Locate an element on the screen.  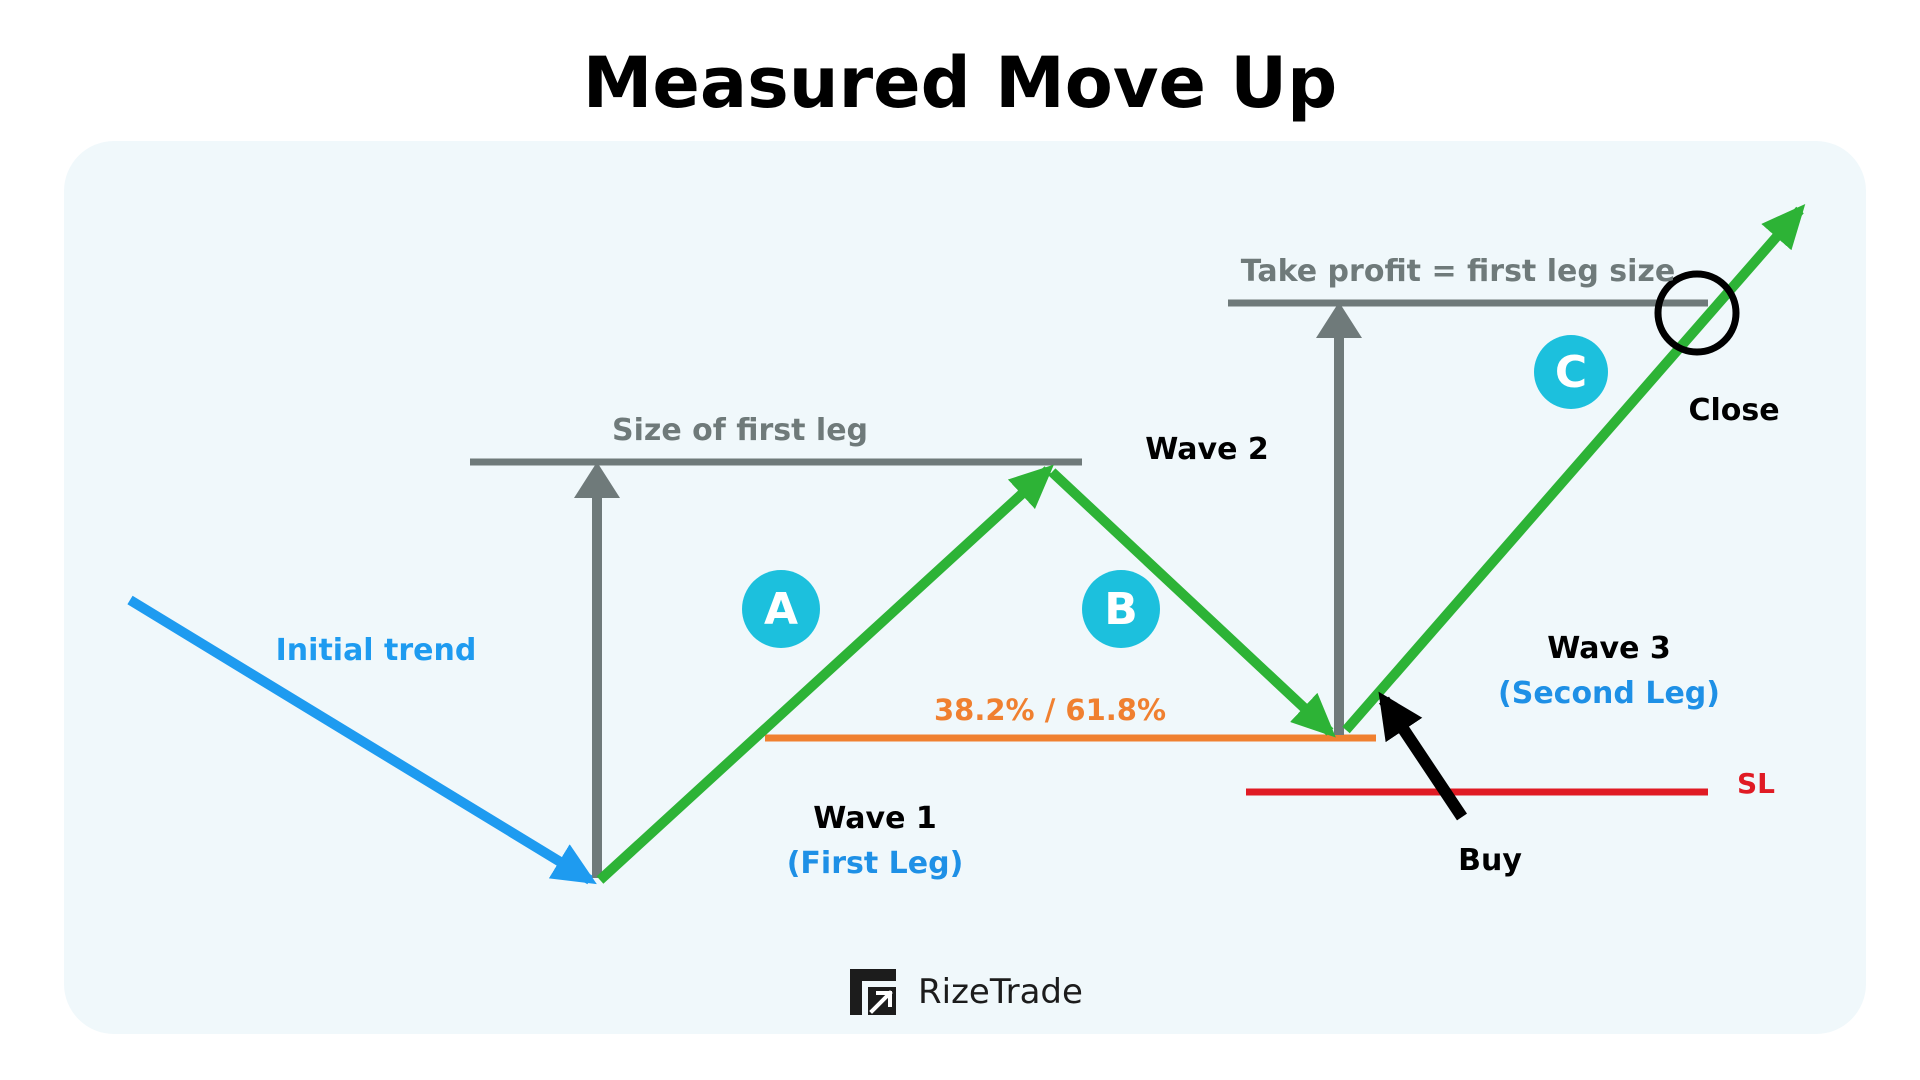
point-a-label: A is located at coordinates (781, 609).